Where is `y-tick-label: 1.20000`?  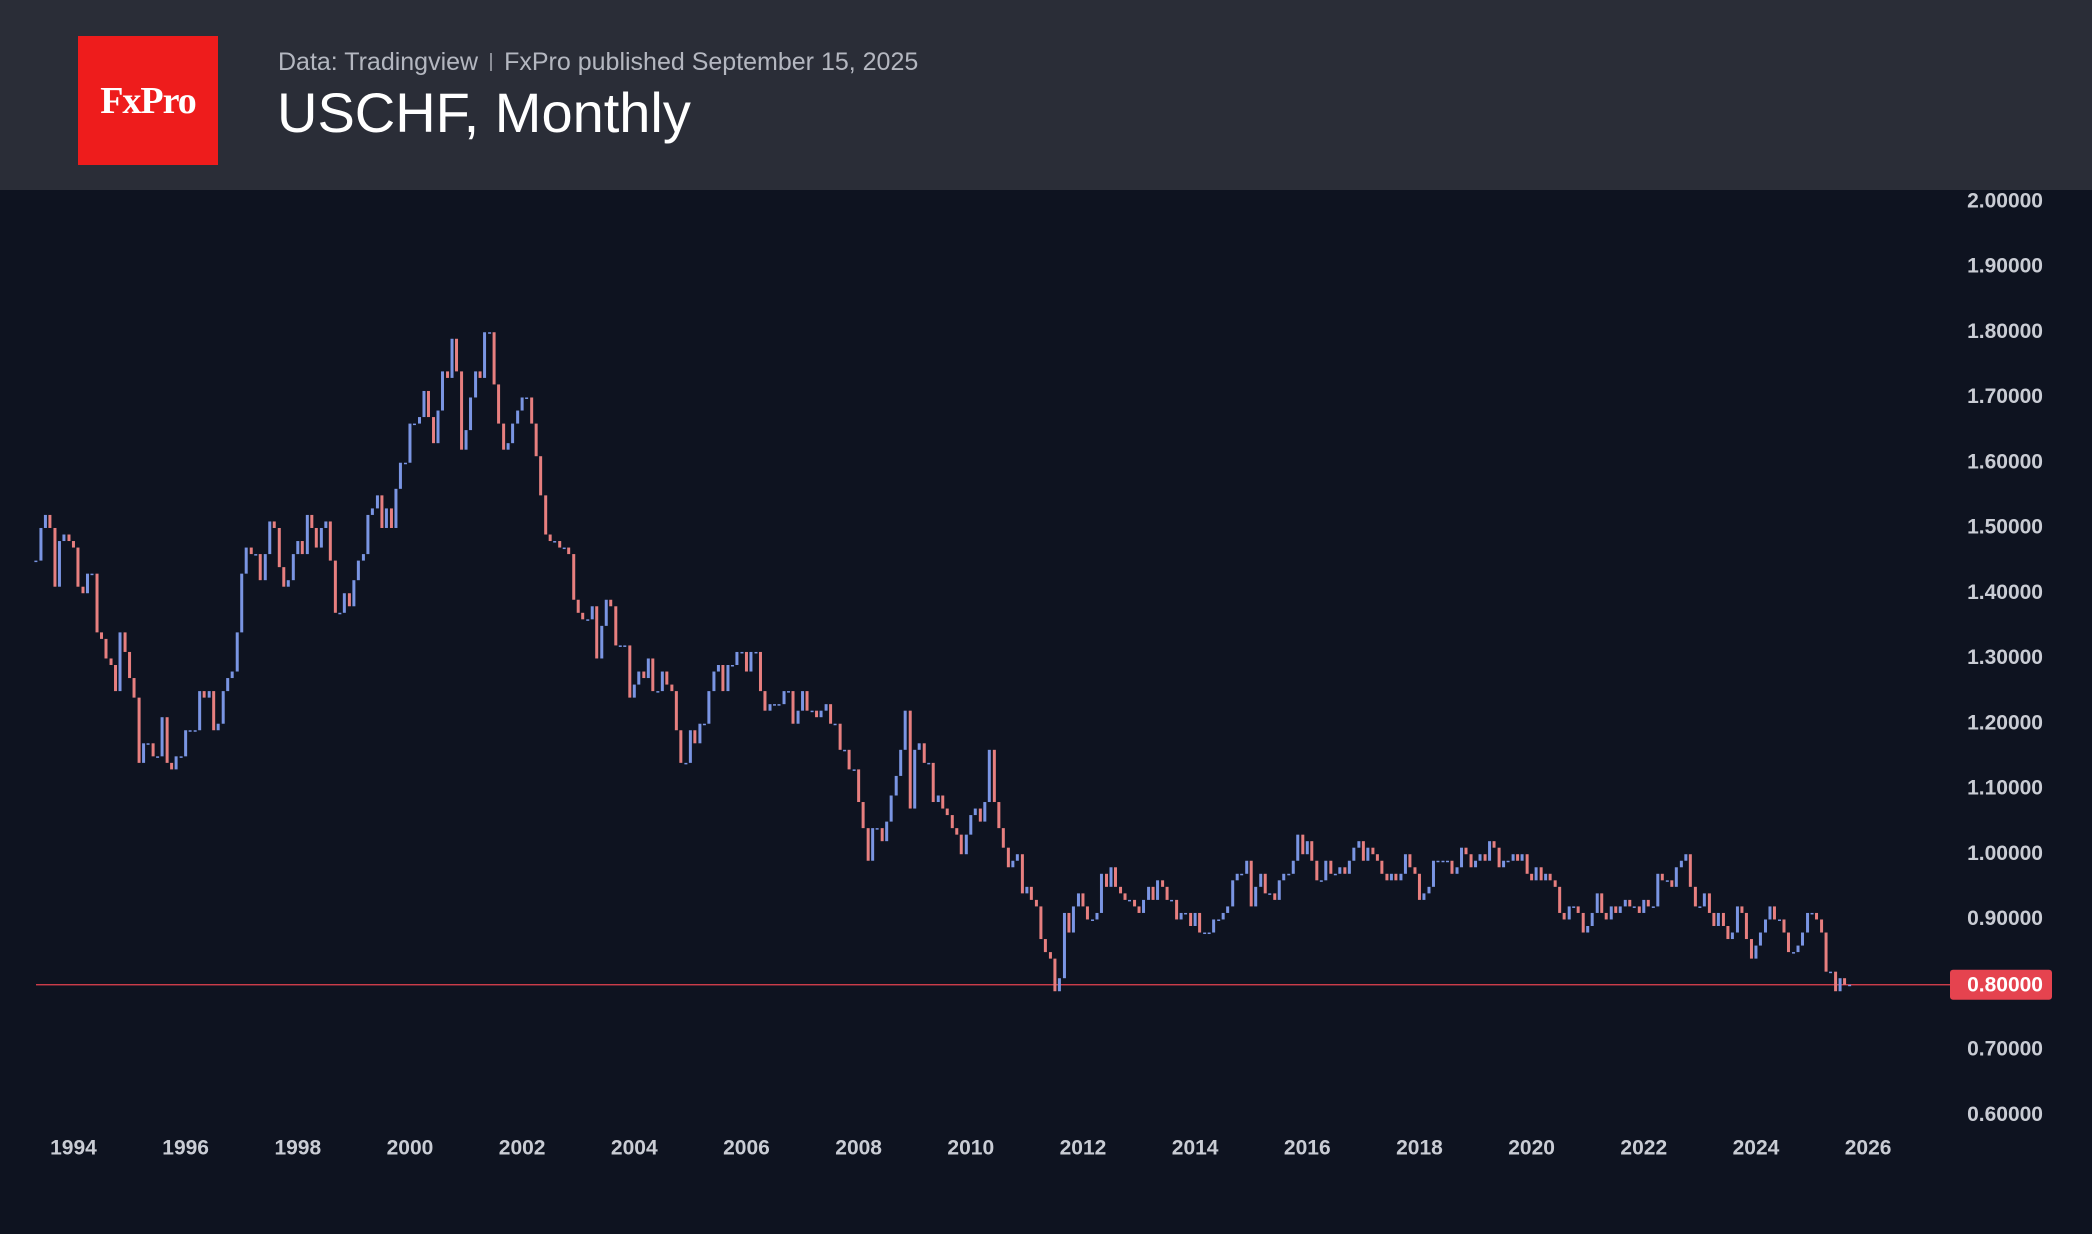
y-tick-label: 1.20000 is located at coordinates (2005, 722).